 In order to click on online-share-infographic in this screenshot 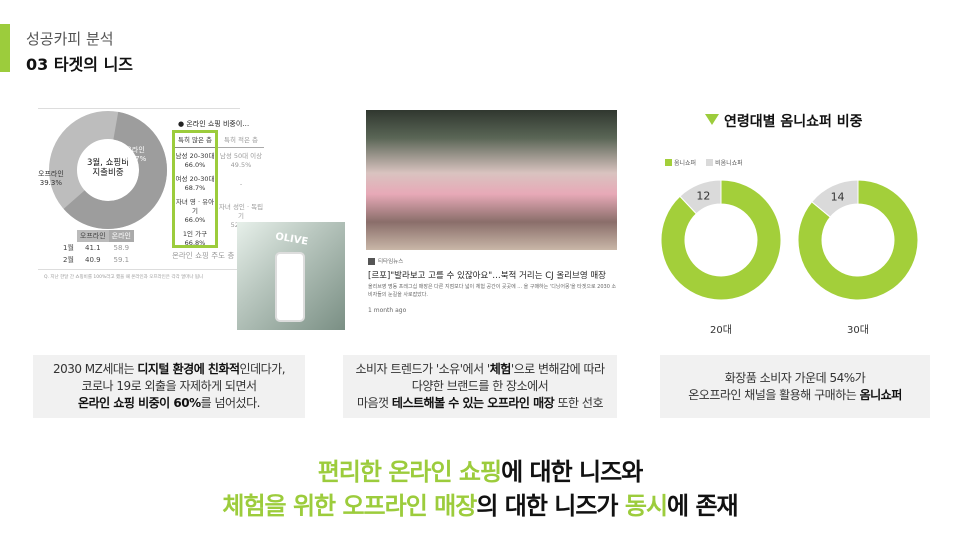, I will do `click(139, 189)`.